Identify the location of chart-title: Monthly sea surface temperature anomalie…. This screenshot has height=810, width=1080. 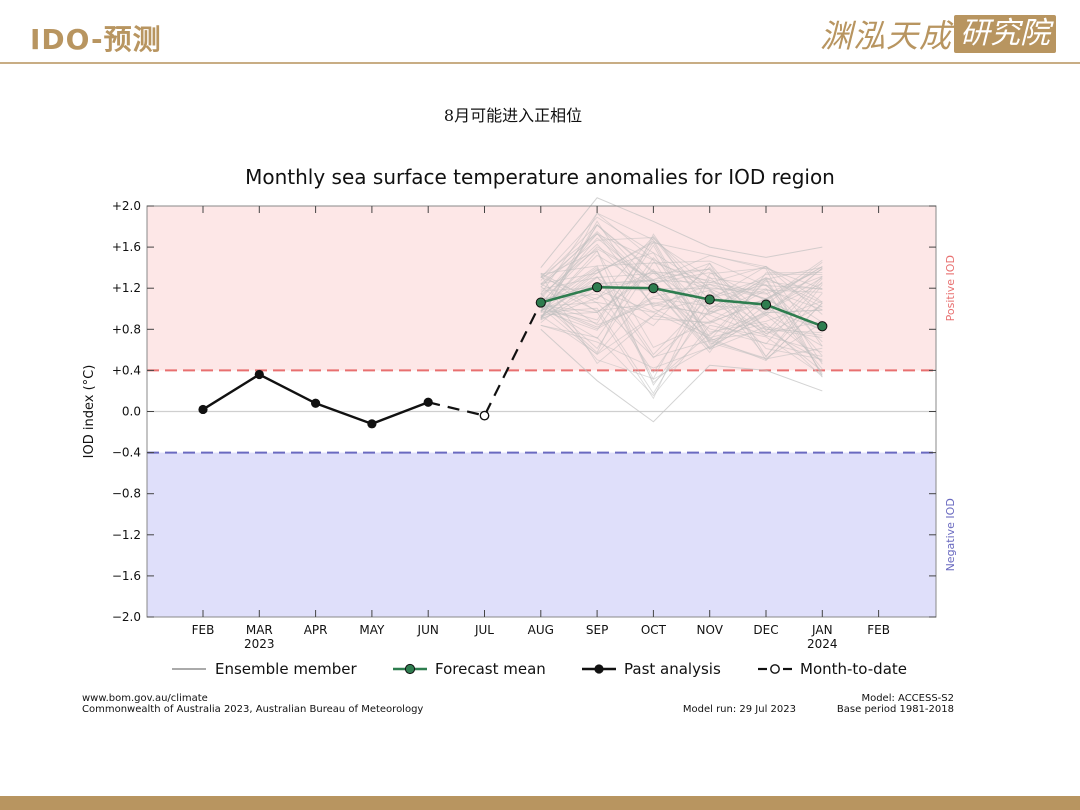
(540, 177).